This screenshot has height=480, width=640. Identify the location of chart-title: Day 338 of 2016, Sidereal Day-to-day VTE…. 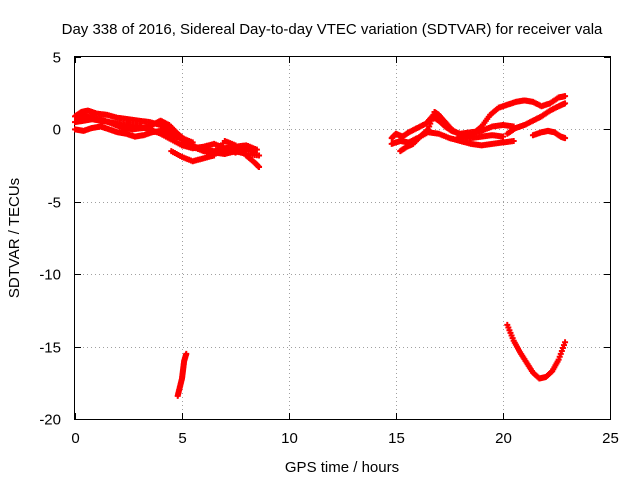
(332, 29).